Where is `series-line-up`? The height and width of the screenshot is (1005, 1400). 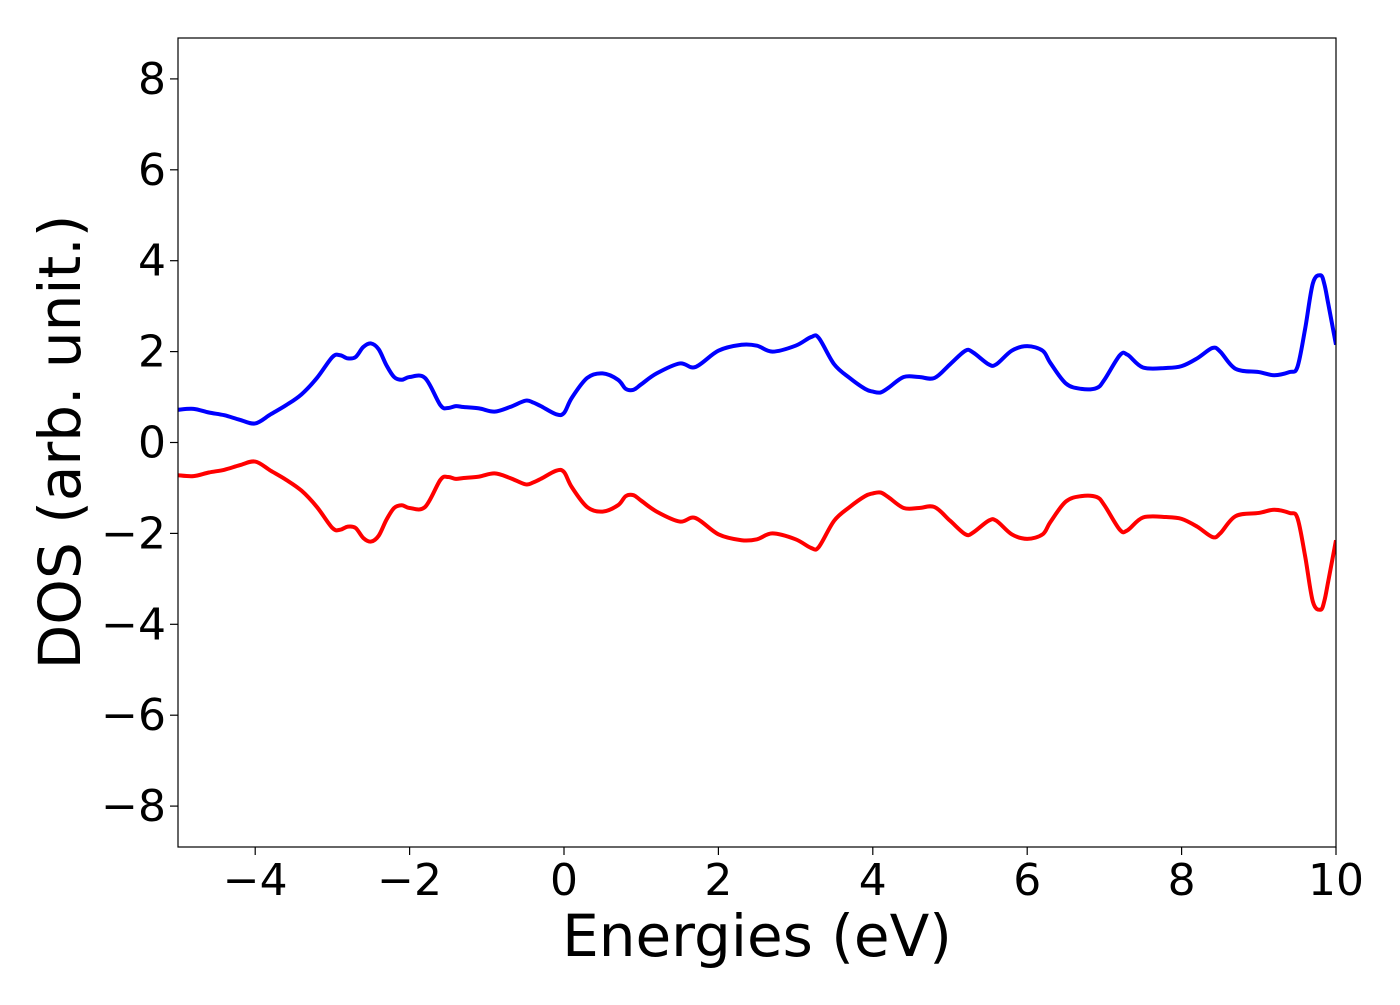
series-line-up is located at coordinates (757, 349).